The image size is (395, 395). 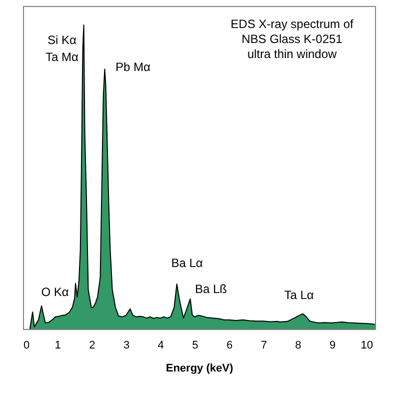 I want to click on x-tick-label: 10, so click(x=367, y=346).